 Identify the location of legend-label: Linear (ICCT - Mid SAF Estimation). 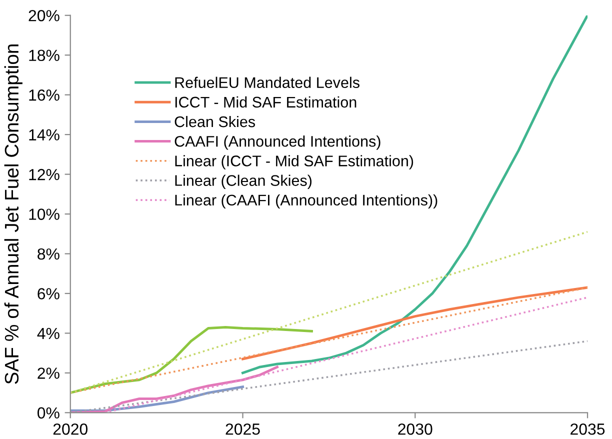
(294, 162).